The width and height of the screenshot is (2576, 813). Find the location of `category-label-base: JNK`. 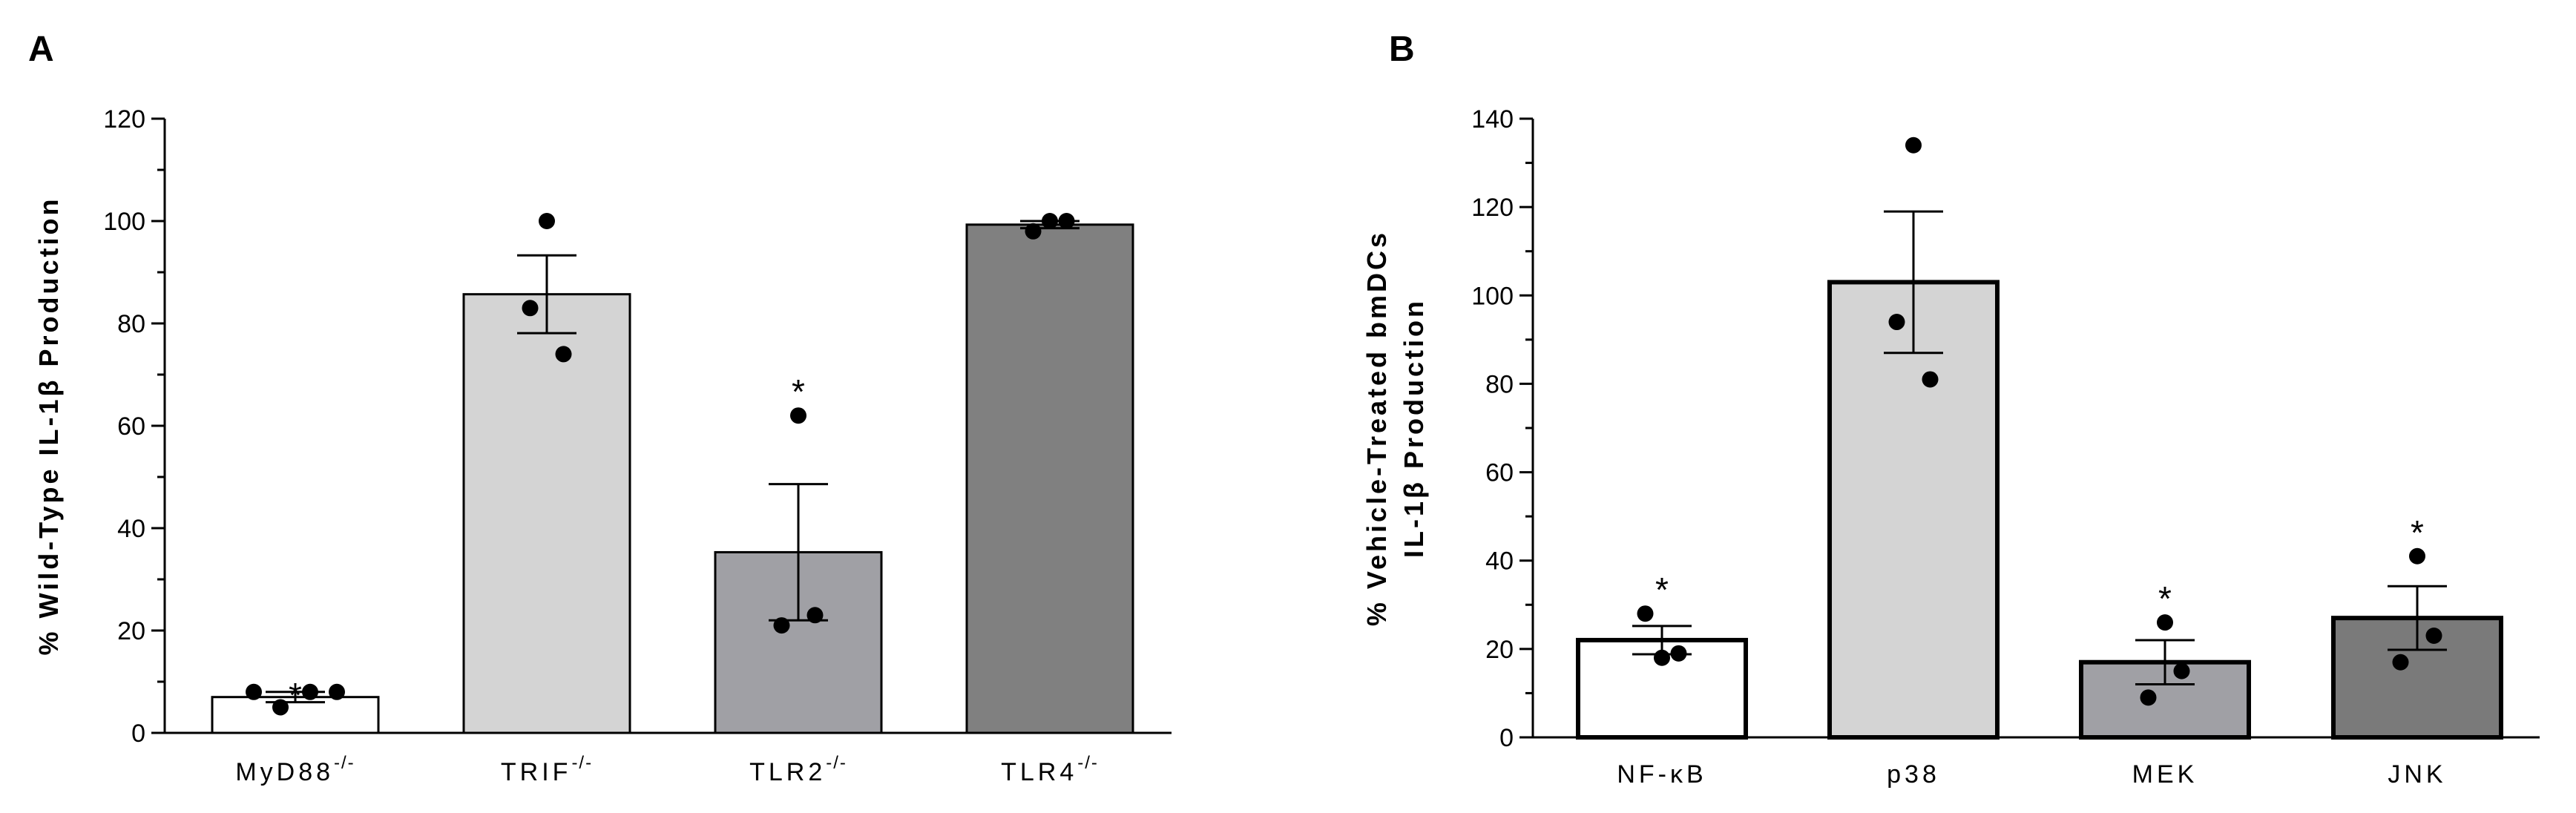

category-label-base: JNK is located at coordinates (2417, 774).